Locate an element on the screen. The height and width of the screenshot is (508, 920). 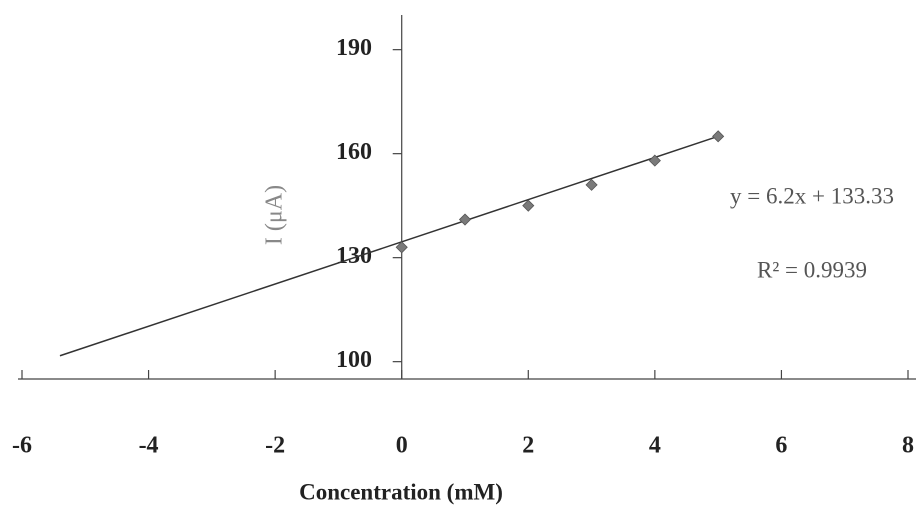
x-tick-label: -4 is located at coordinates (149, 446).